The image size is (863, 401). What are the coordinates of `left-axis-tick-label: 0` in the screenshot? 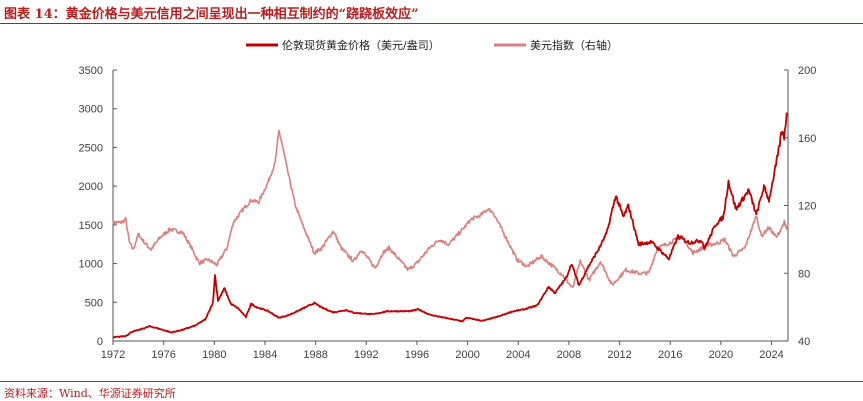 It's located at (100, 342).